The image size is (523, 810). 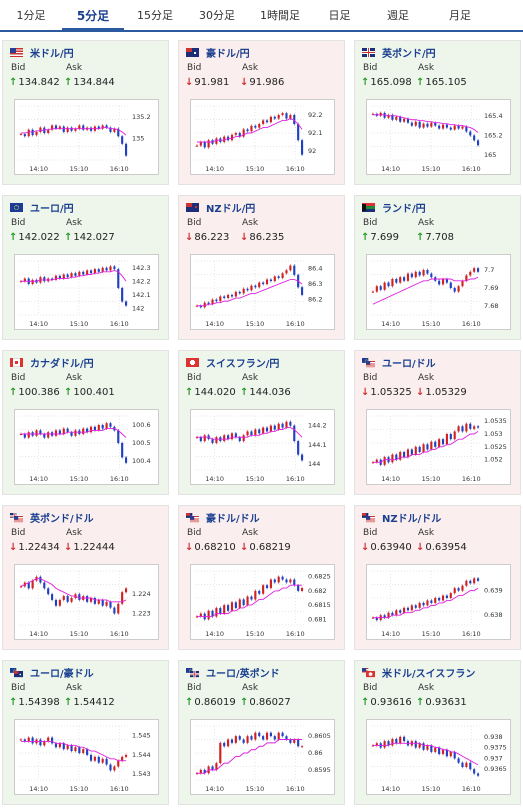 What do you see at coordinates (62, 674) in the screenshot?
I see `pair-name: ユーロ/豪ドル` at bounding box center [62, 674].